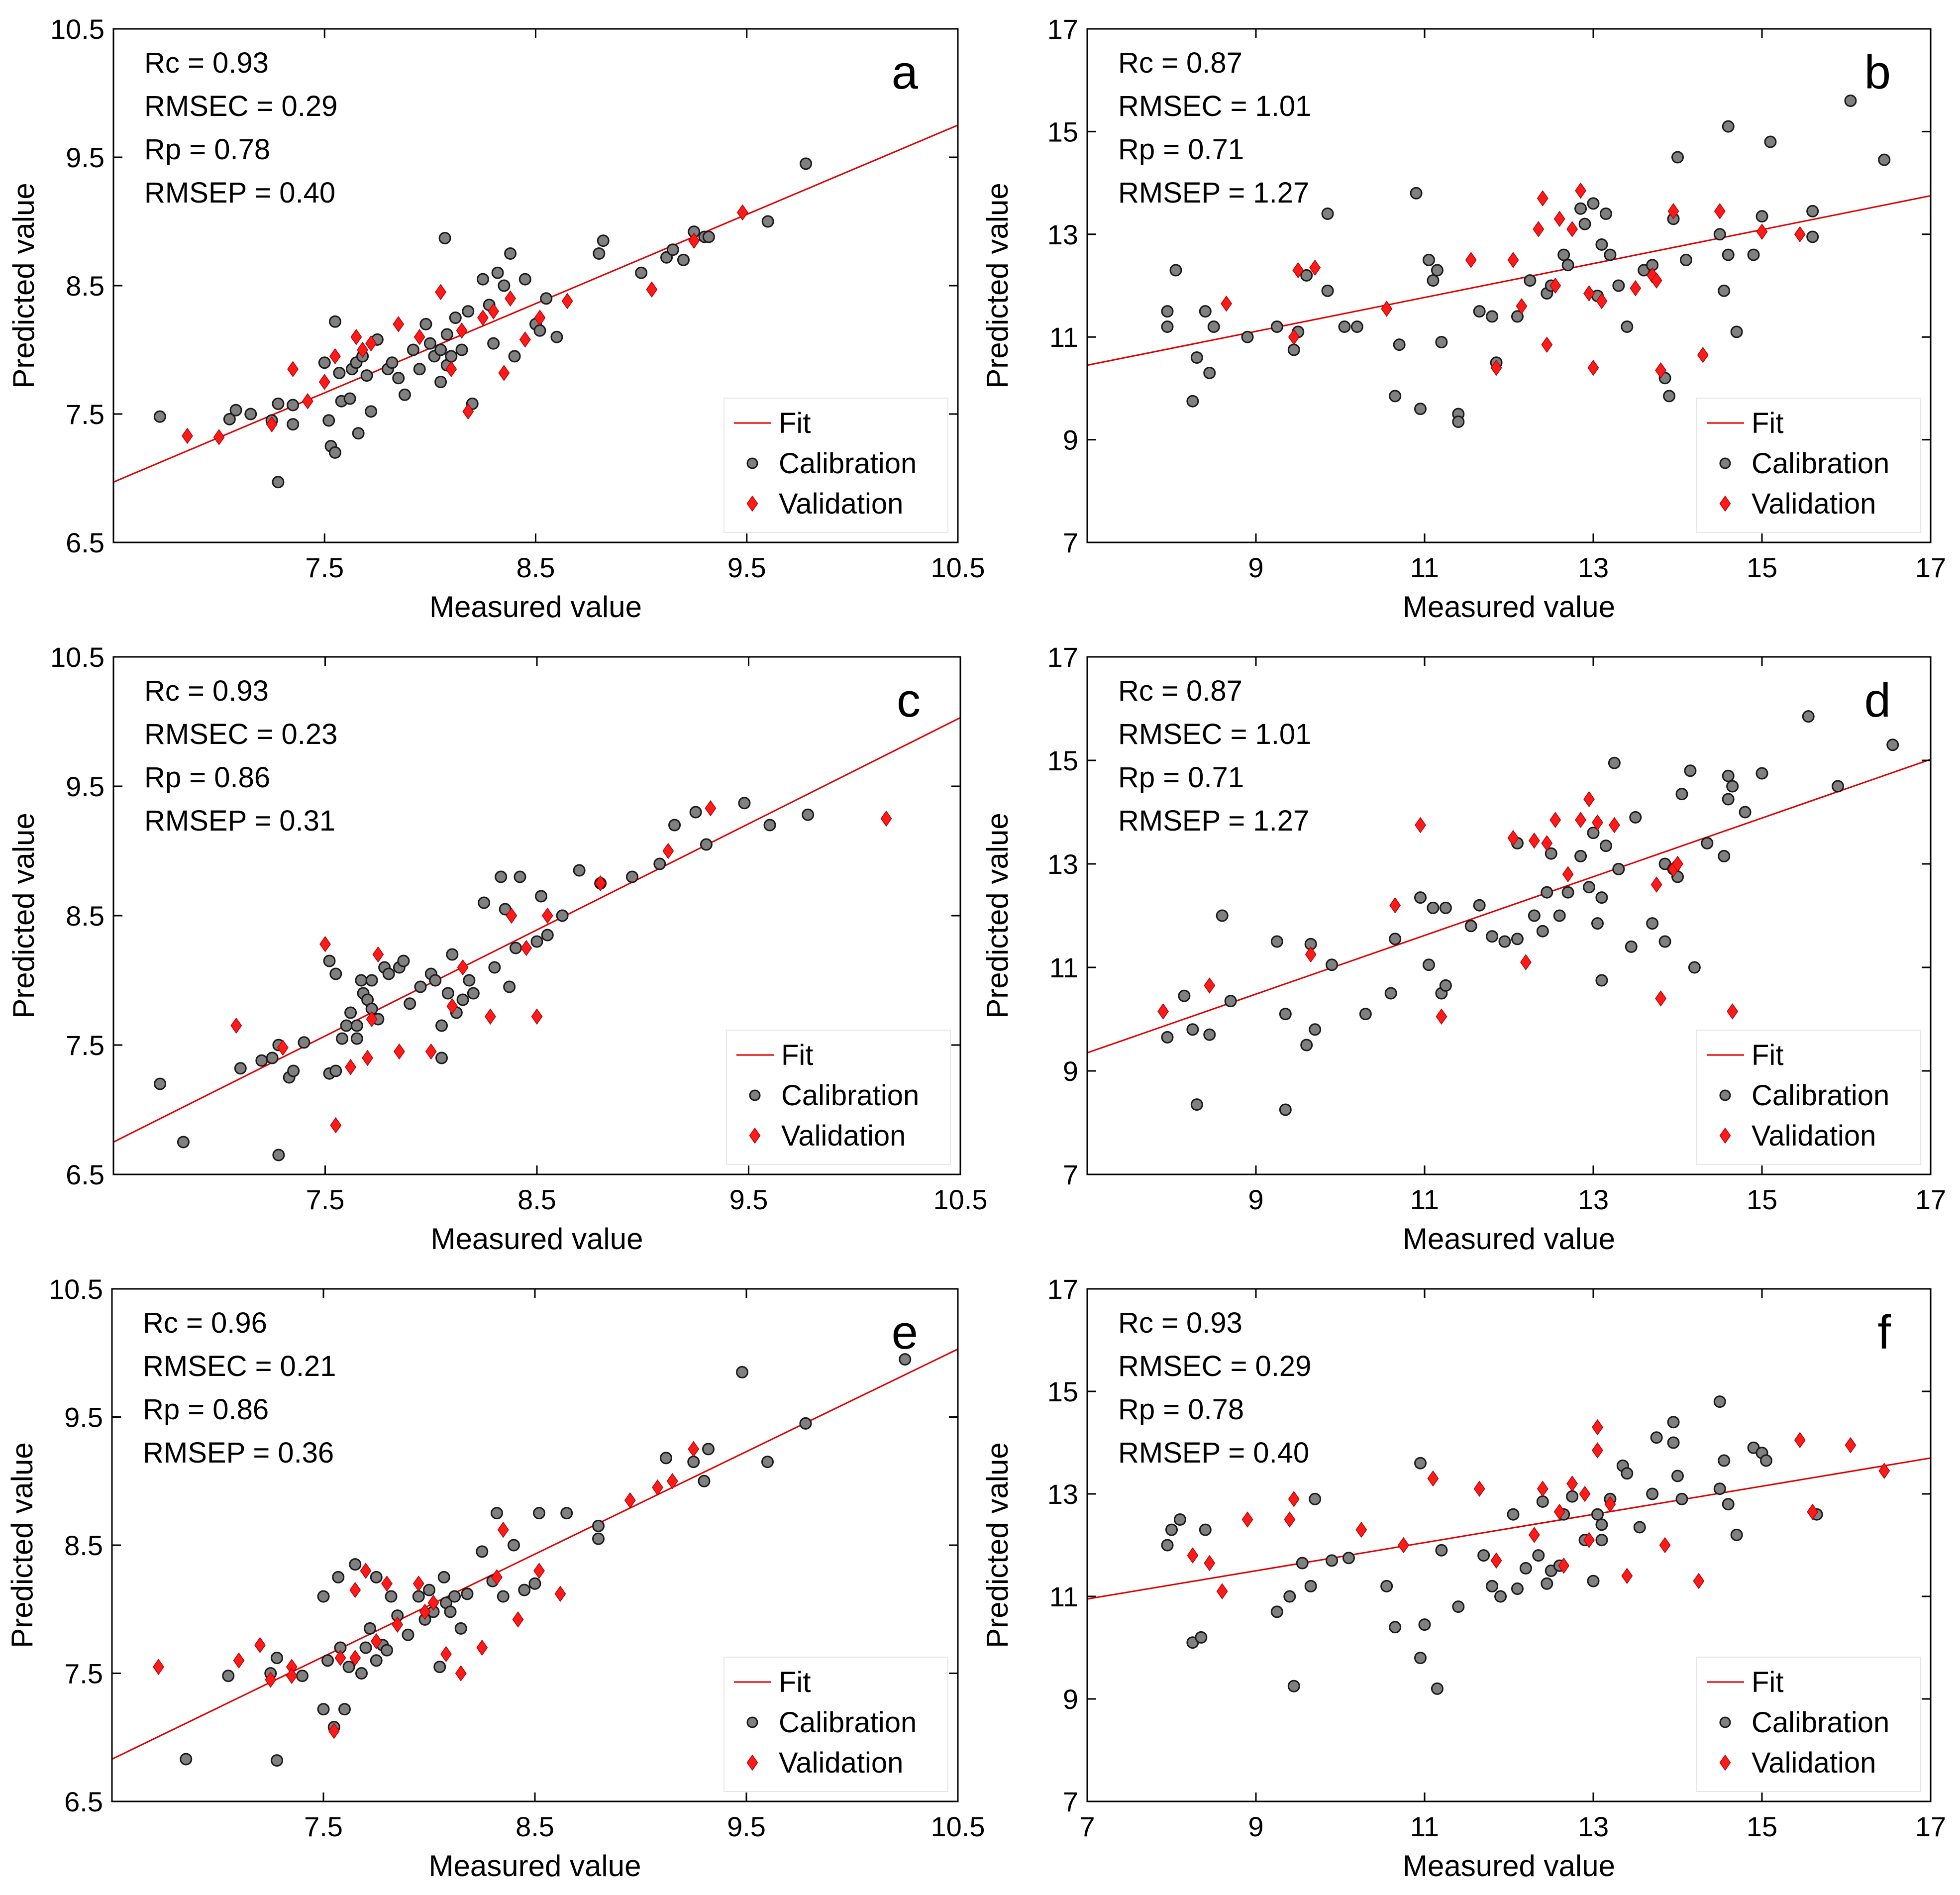 This screenshot has width=1960, height=1895. What do you see at coordinates (1181, 1410) in the screenshot?
I see `stat-line: Rp = 0.78` at bounding box center [1181, 1410].